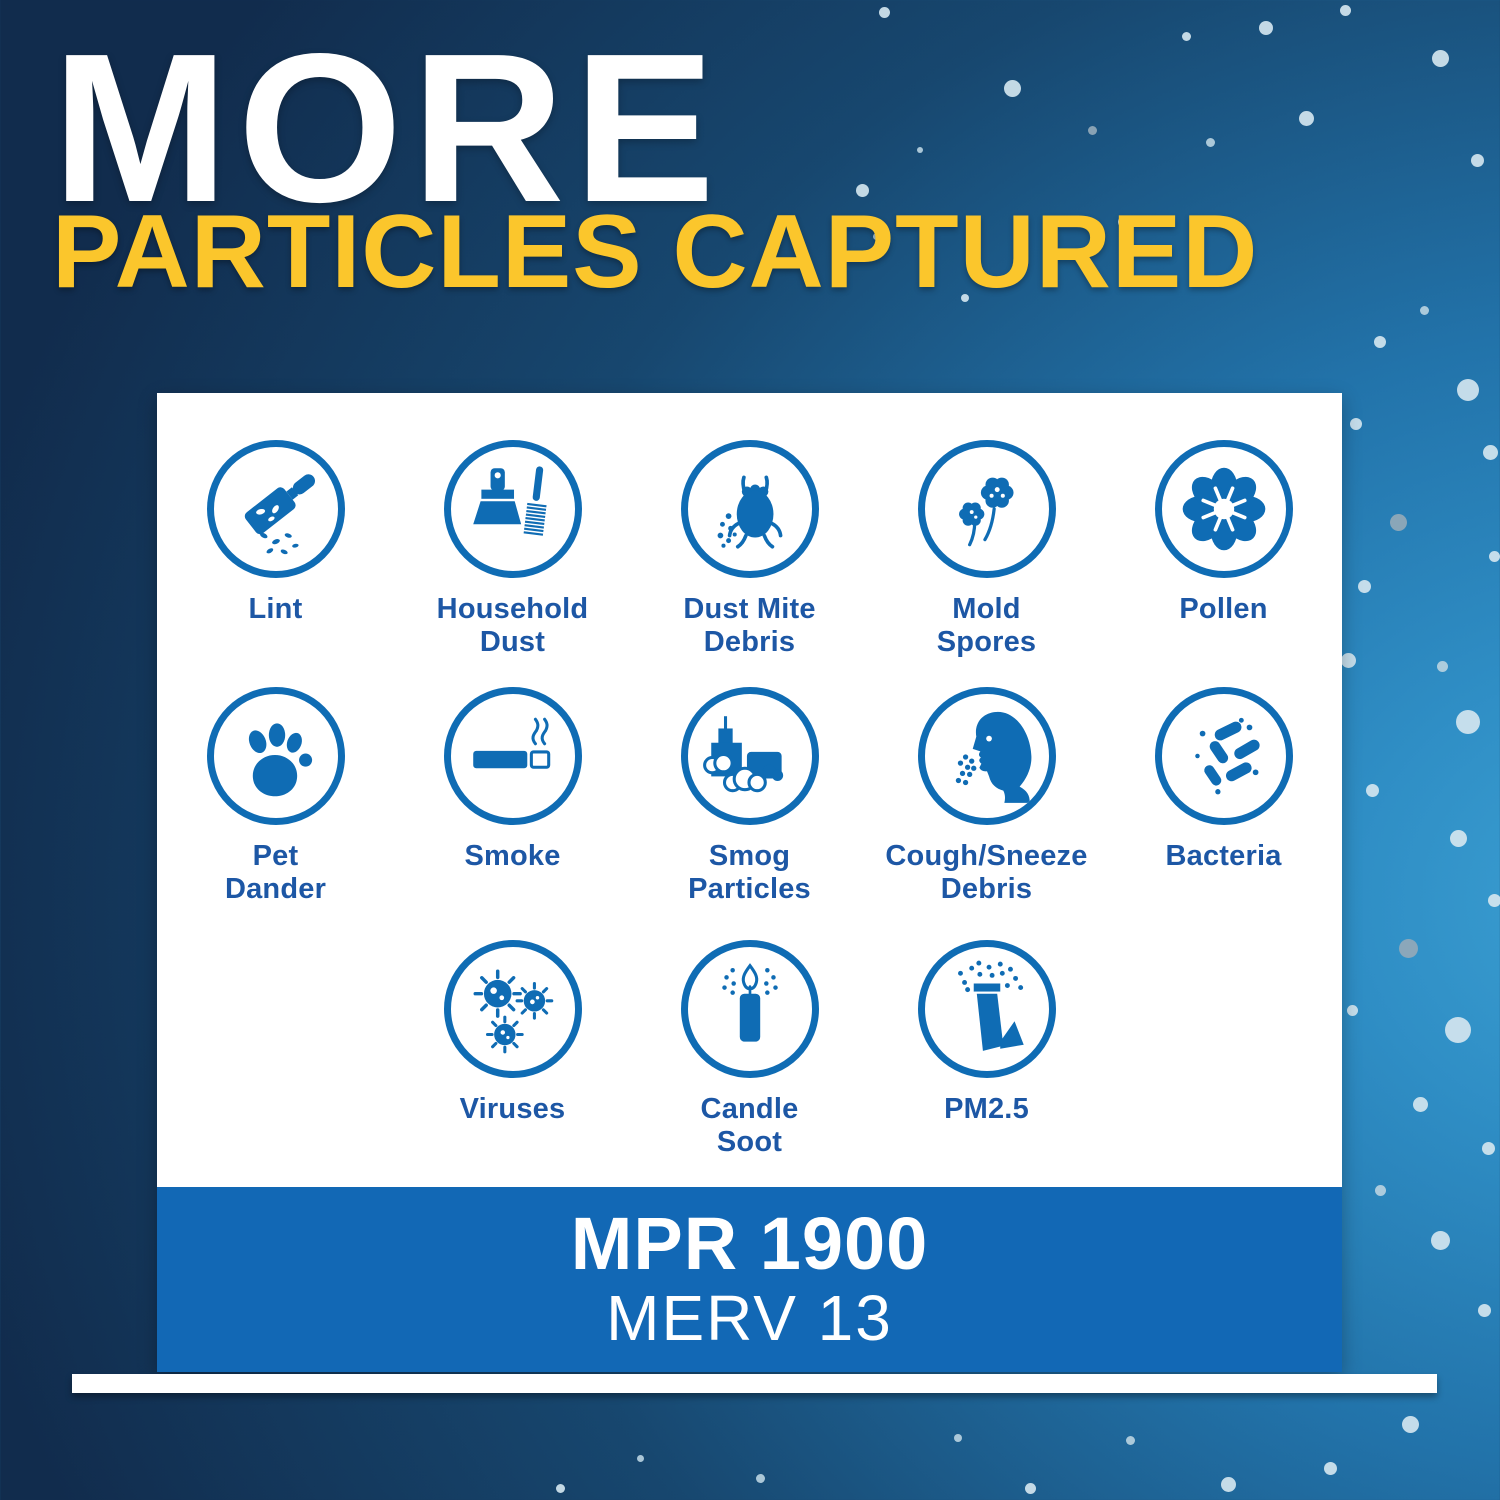  What do you see at coordinates (749, 509) in the screenshot?
I see `dust-mite-icon` at bounding box center [749, 509].